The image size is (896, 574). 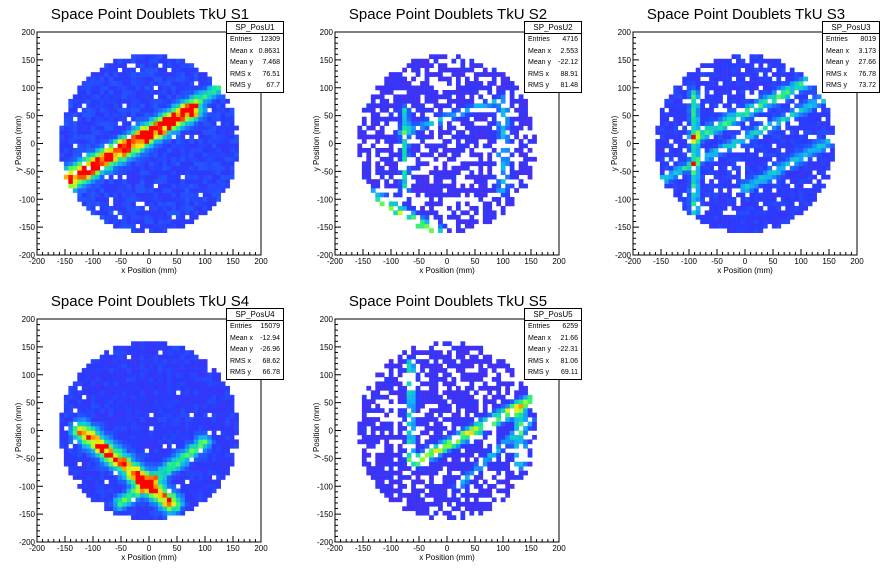 What do you see at coordinates (241, 62) in the screenshot?
I see `stats-label: Mean y` at bounding box center [241, 62].